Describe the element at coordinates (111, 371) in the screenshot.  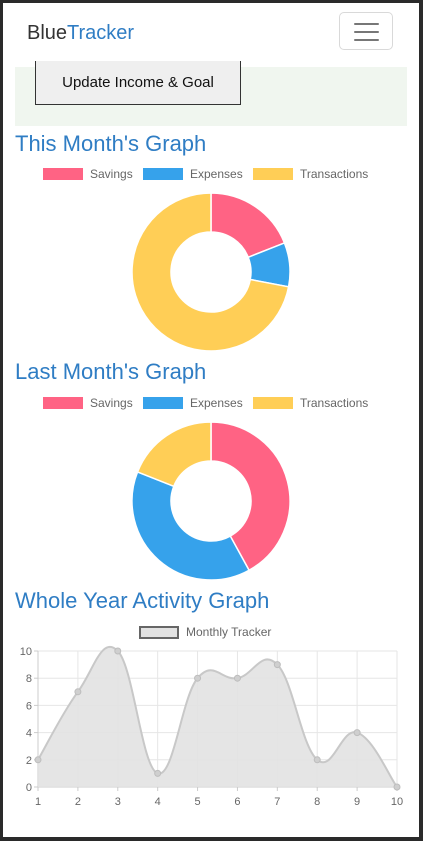
I see `last-month-title: Last Month's Graph` at that location.